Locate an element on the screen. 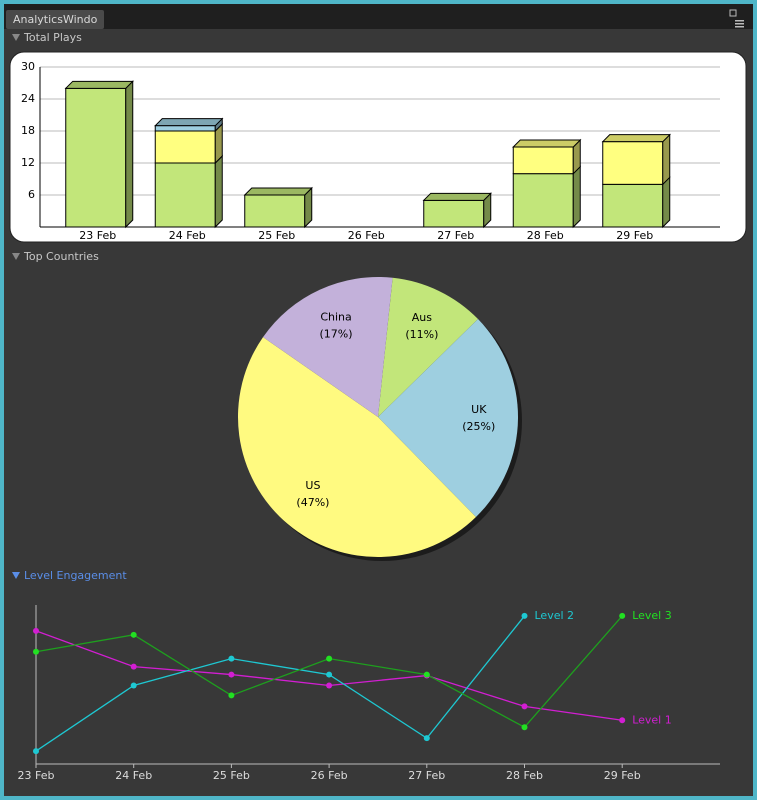  section-title: Top Countries is located at coordinates (61, 256).